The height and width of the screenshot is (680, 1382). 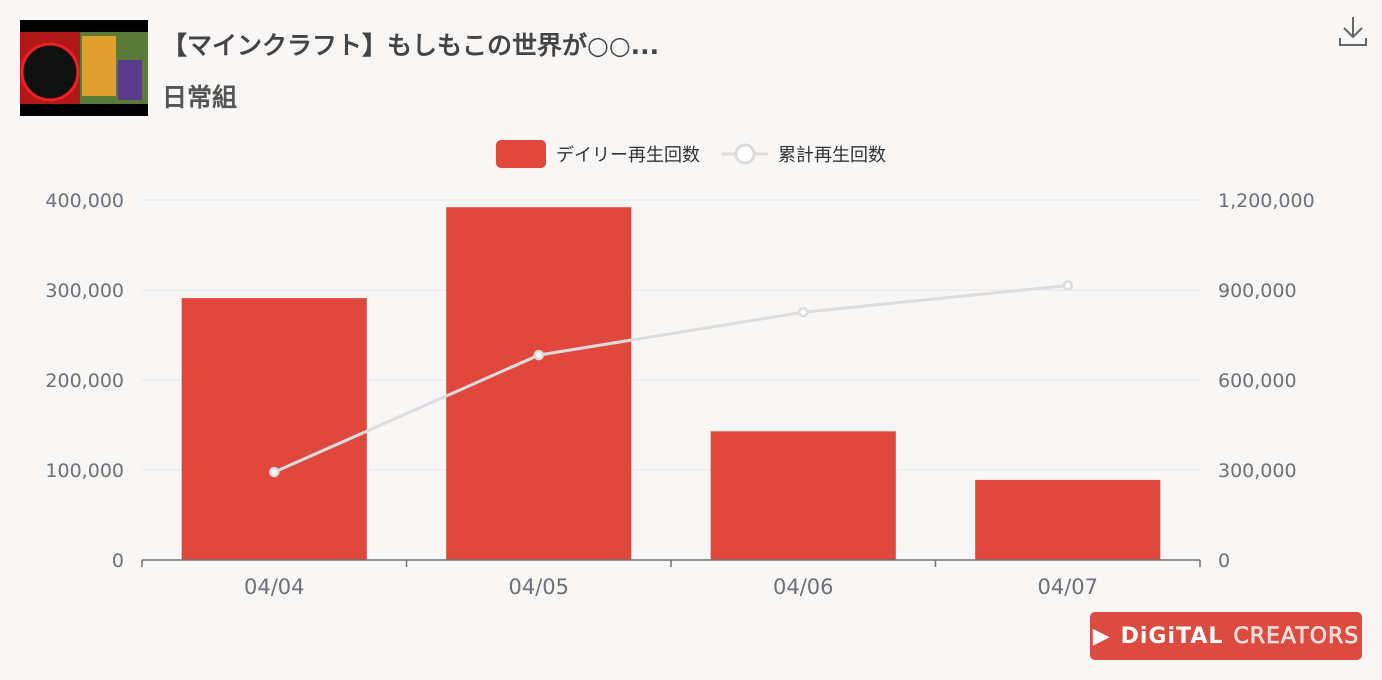 What do you see at coordinates (200, 97) in the screenshot?
I see `channel-name: 日常組` at bounding box center [200, 97].